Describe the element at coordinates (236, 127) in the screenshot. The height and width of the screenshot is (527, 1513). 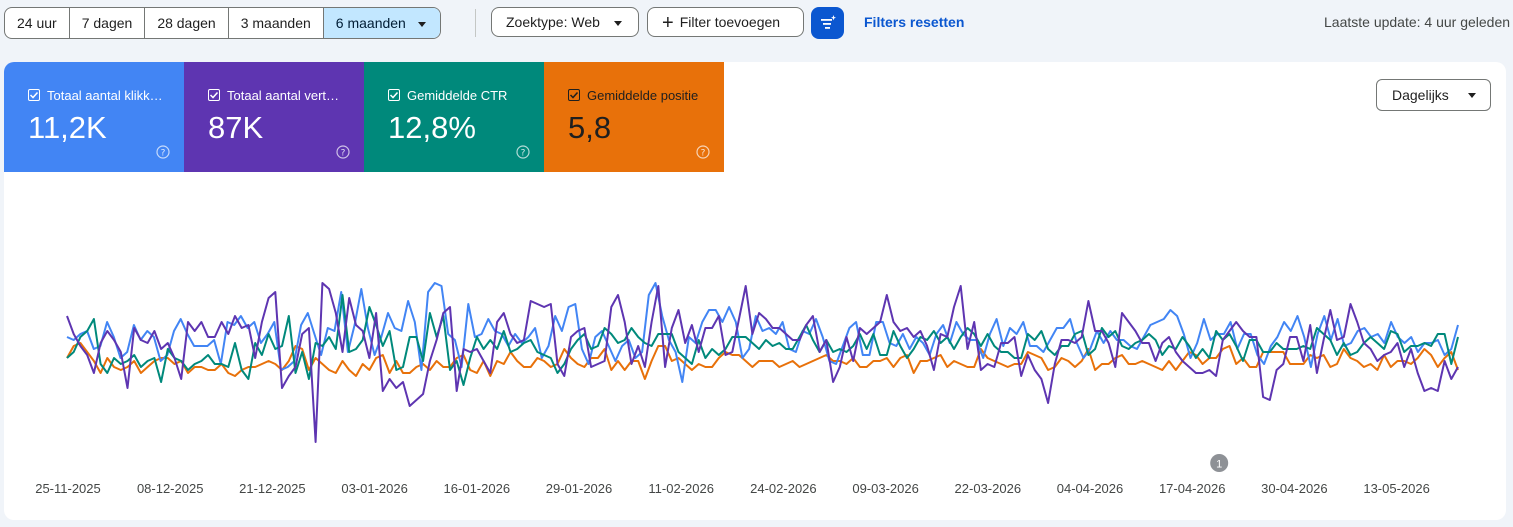
I see `metric-impressions-value: 87K` at that location.